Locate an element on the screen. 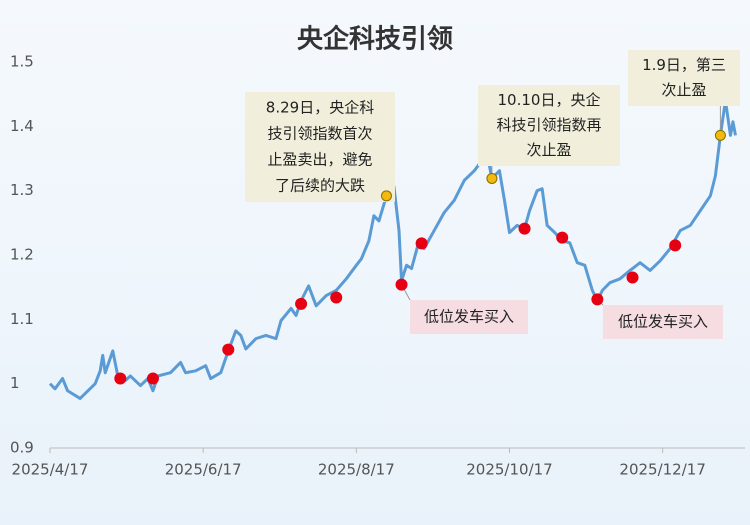 The width and height of the screenshot is (750, 525). annotation-text: 科技引领指数再 is located at coordinates (548, 125).